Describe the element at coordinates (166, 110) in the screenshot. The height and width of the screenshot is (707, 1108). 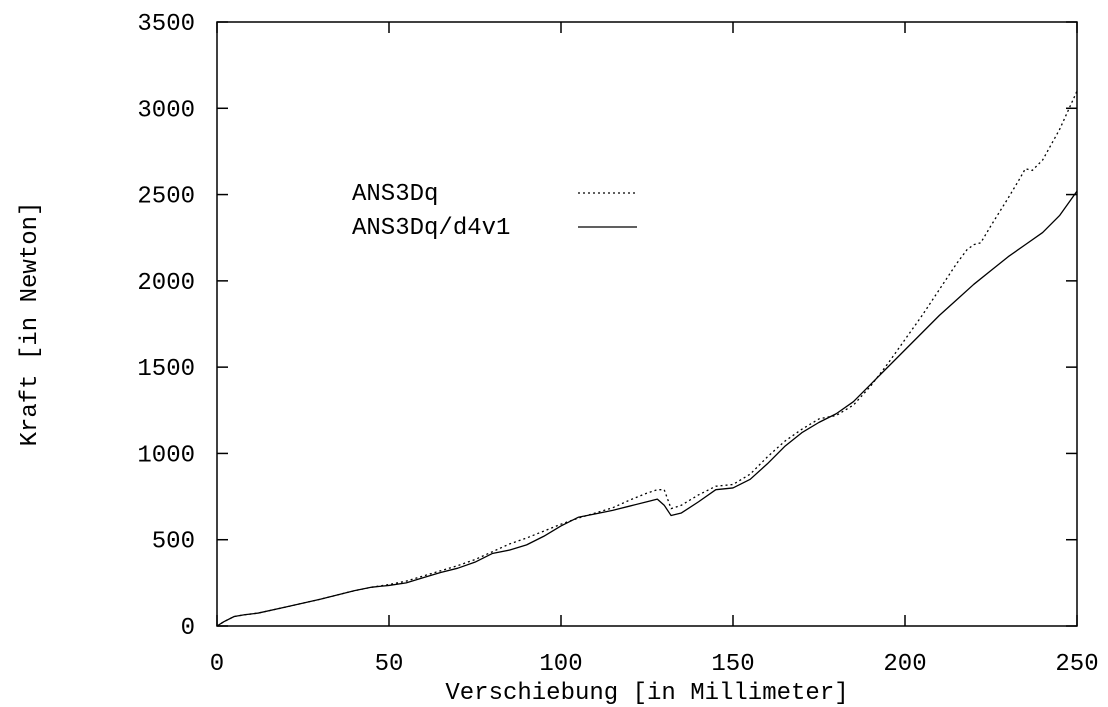
I see `y-tick-label: 3000` at that location.